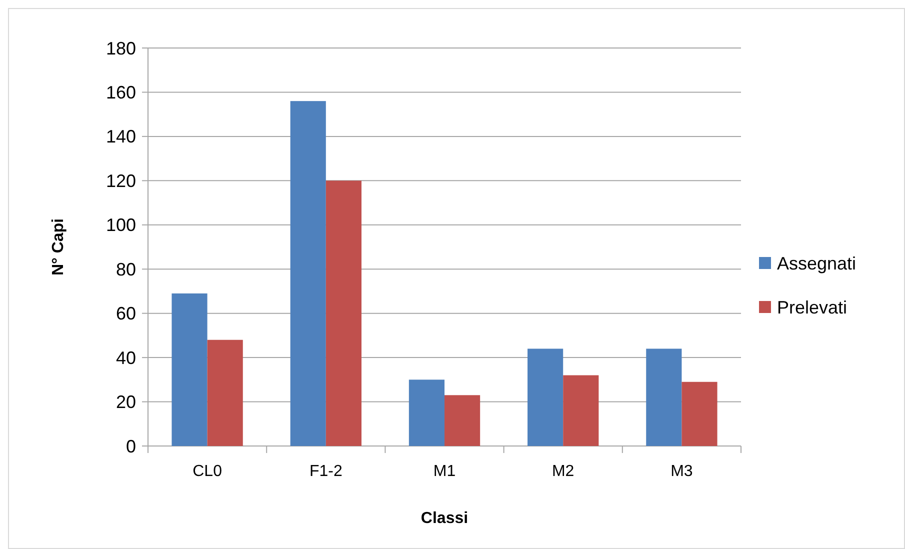 The height and width of the screenshot is (549, 905). I want to click on y-axis-title: N° Capi, so click(58, 247).